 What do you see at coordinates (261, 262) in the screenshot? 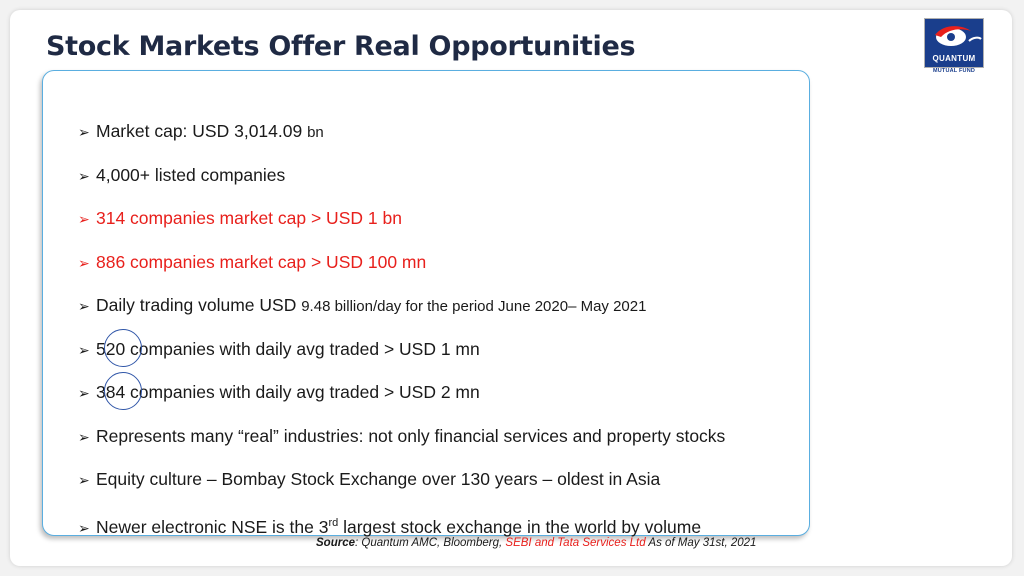
I see `bullet-text: 886 companies market cap > USD 100 mn` at bounding box center [261, 262].